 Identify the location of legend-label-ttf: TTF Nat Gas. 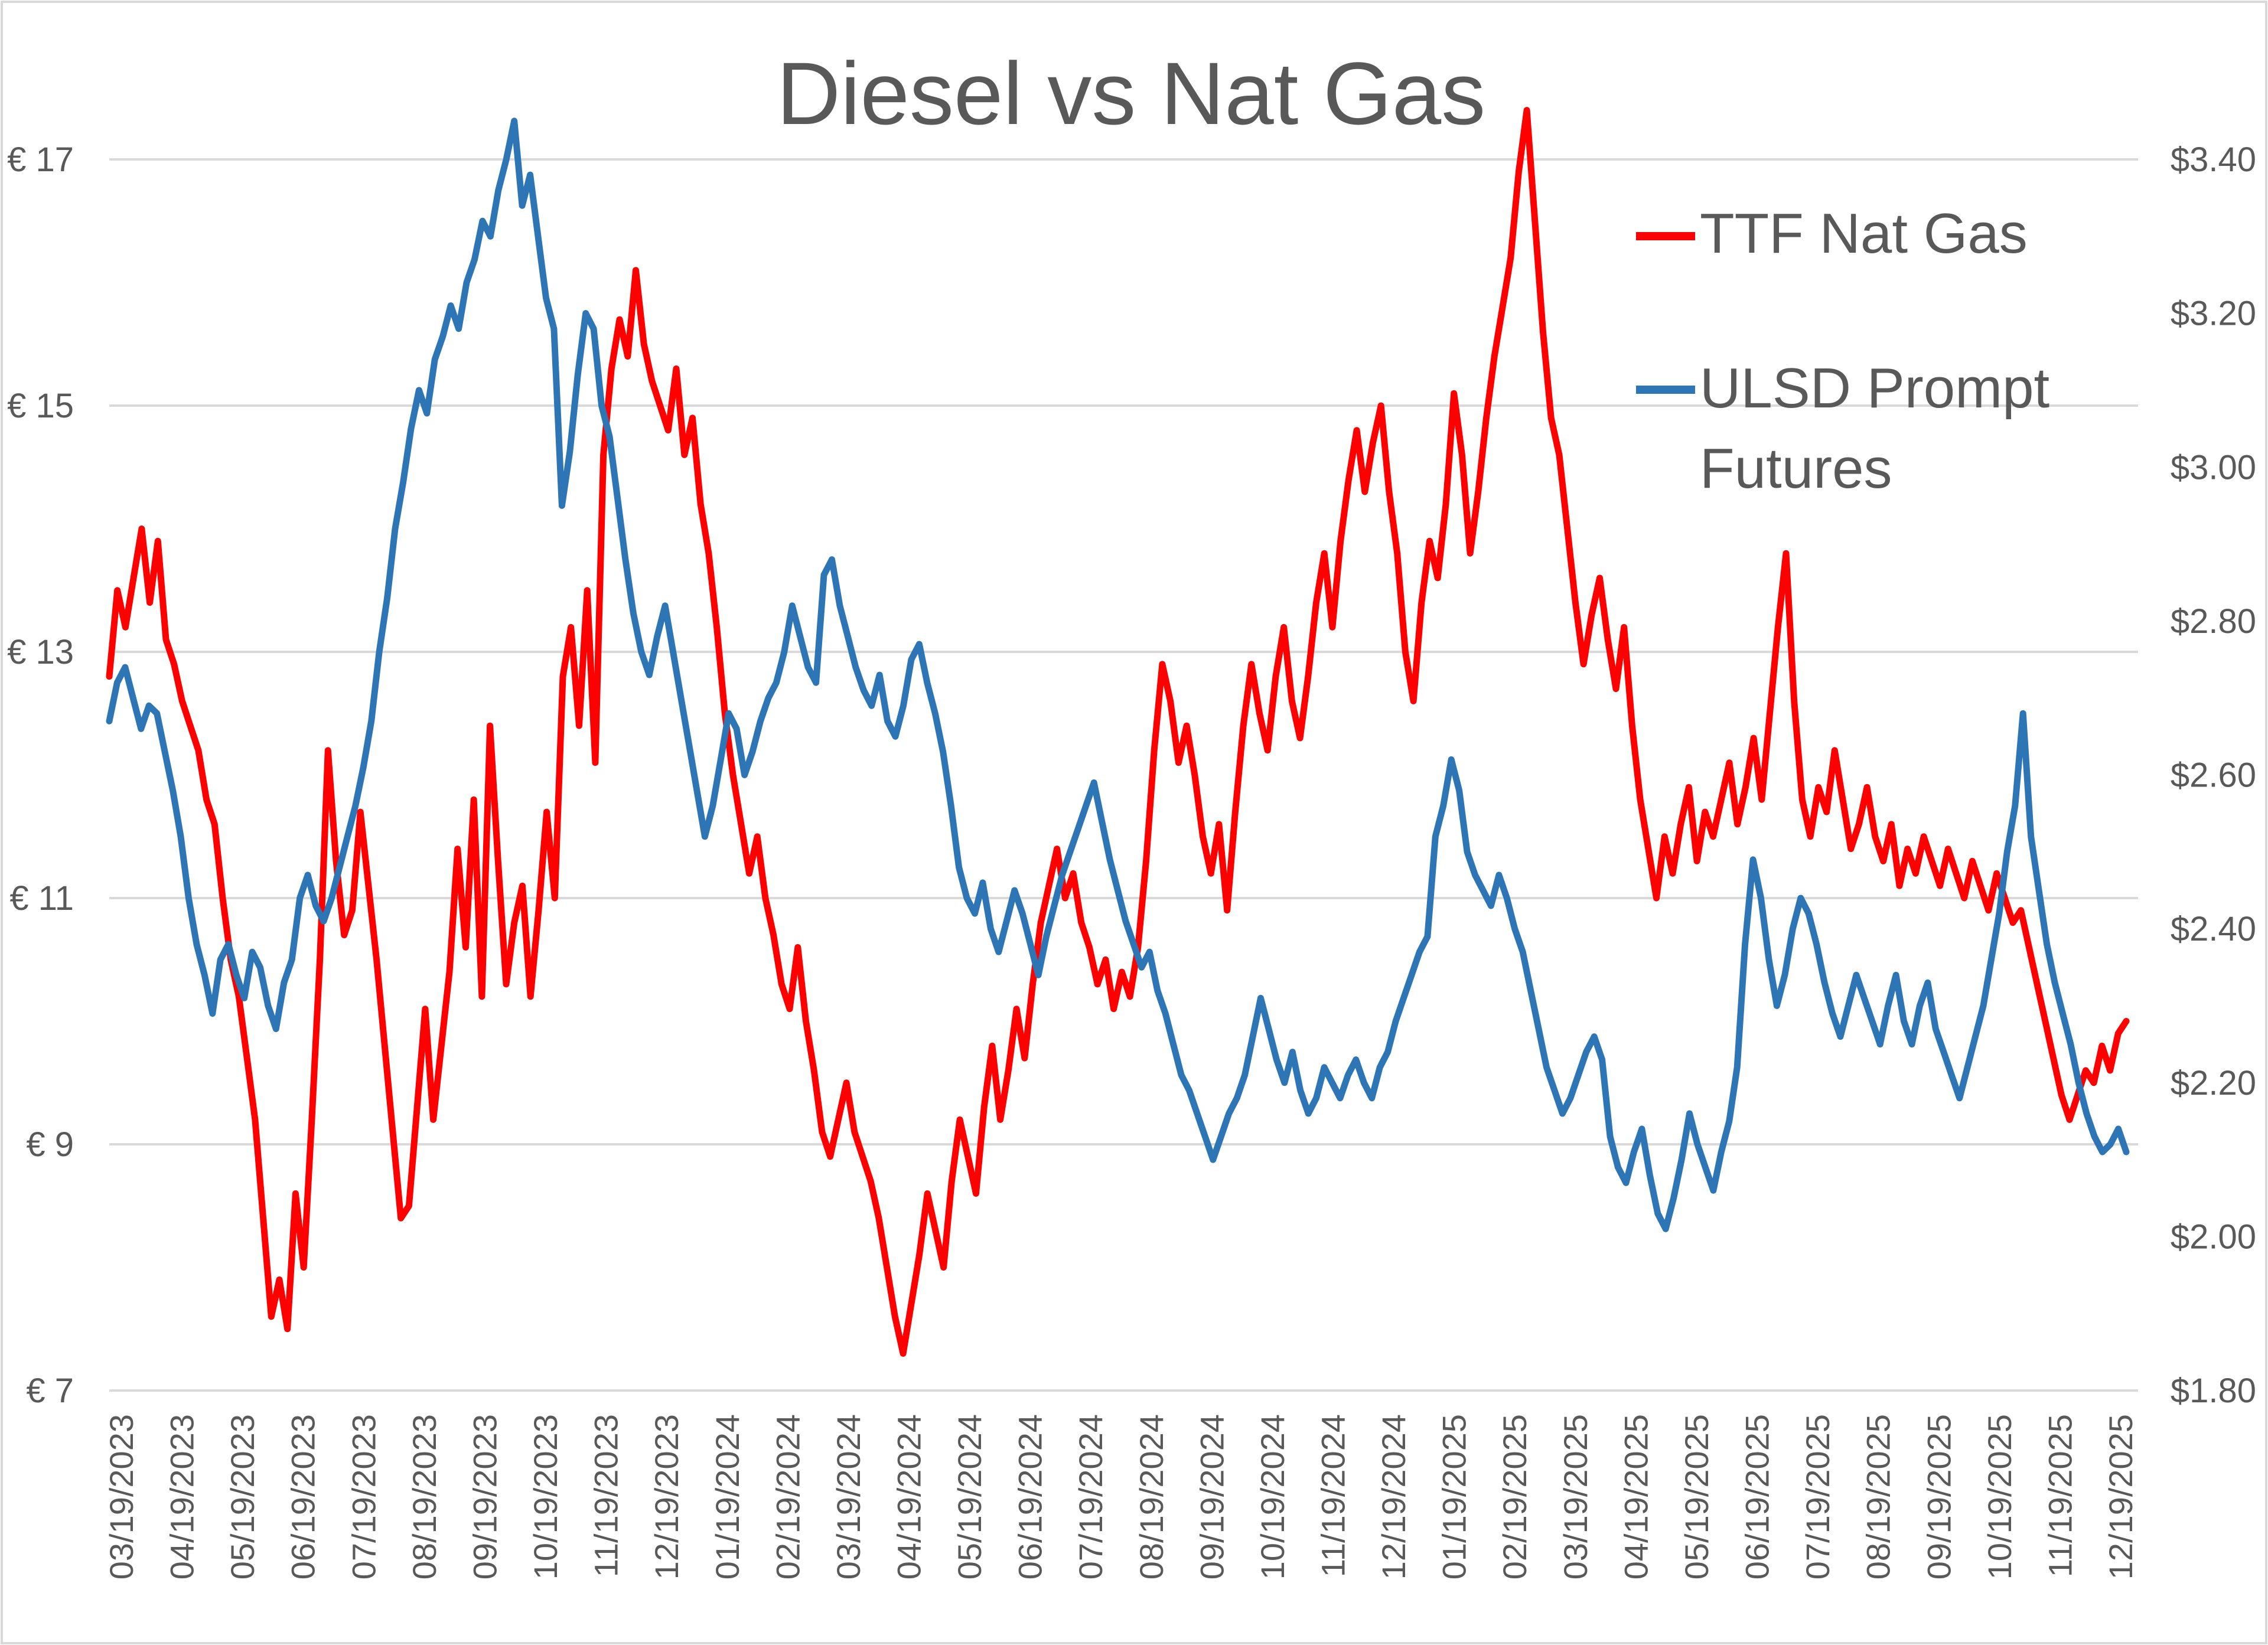
(1864, 233).